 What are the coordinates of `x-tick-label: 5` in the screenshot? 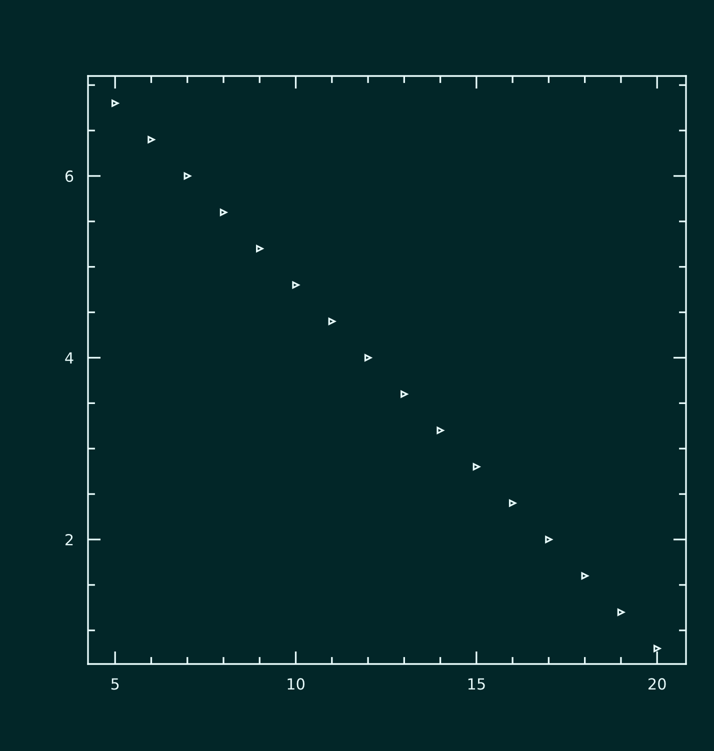 It's located at (115, 684).